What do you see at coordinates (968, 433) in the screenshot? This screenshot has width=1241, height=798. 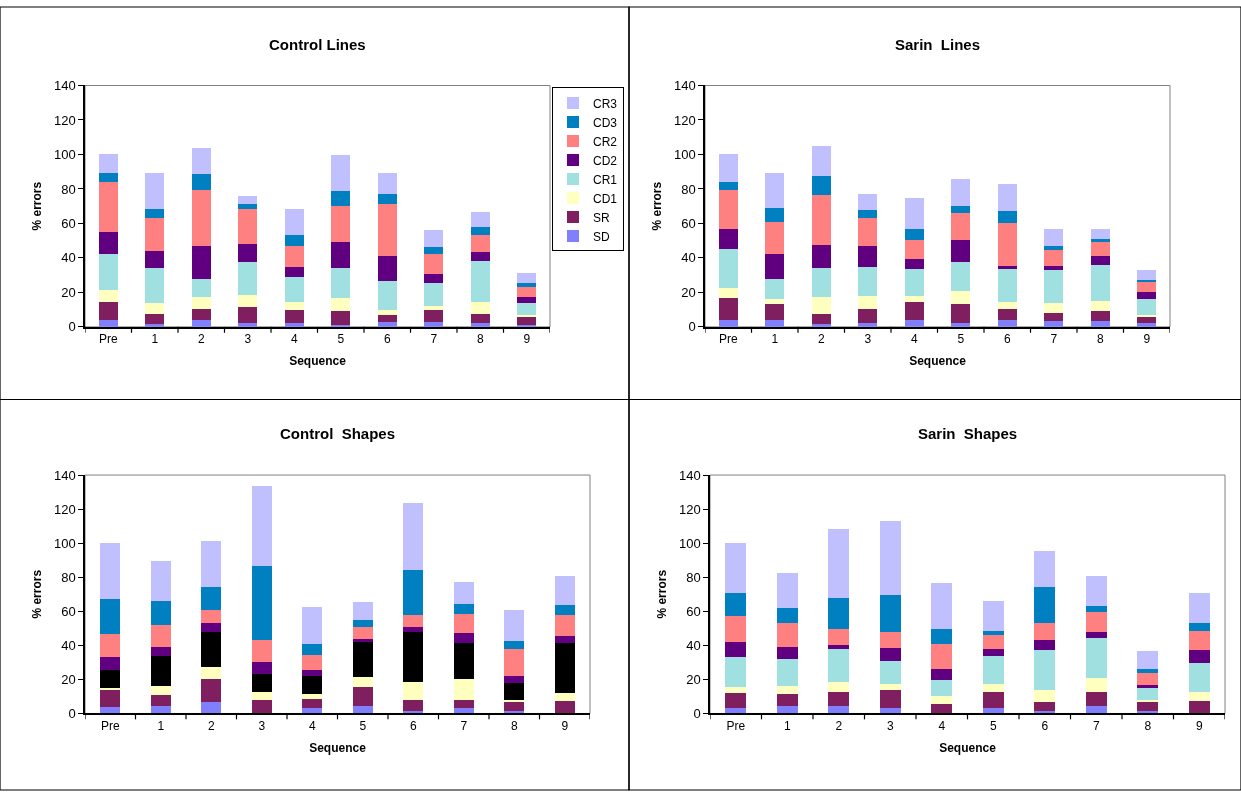 I see `chart-title: Sarin Shapes` at bounding box center [968, 433].